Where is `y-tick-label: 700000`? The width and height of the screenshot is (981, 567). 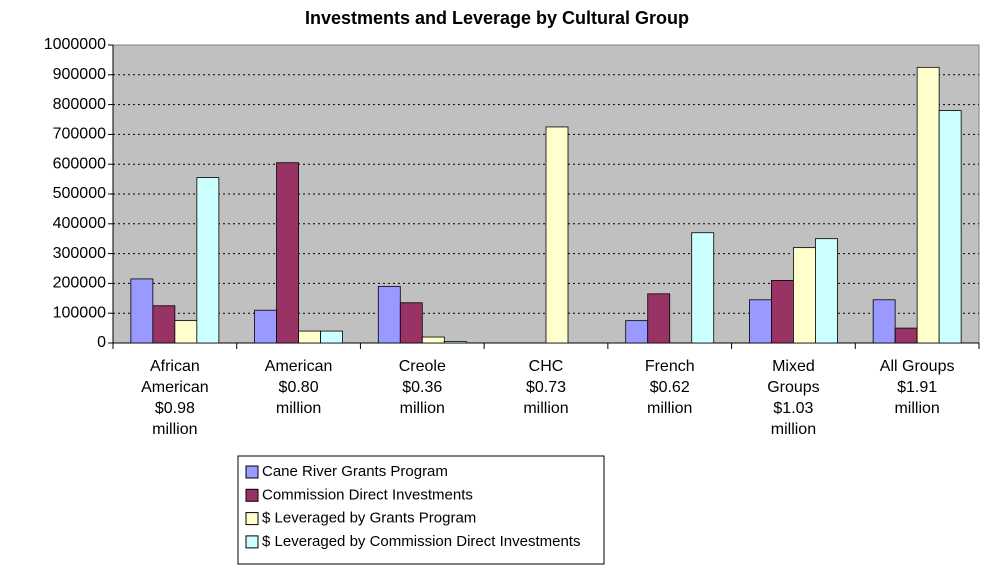
y-tick-label: 700000 is located at coordinates (79, 134).